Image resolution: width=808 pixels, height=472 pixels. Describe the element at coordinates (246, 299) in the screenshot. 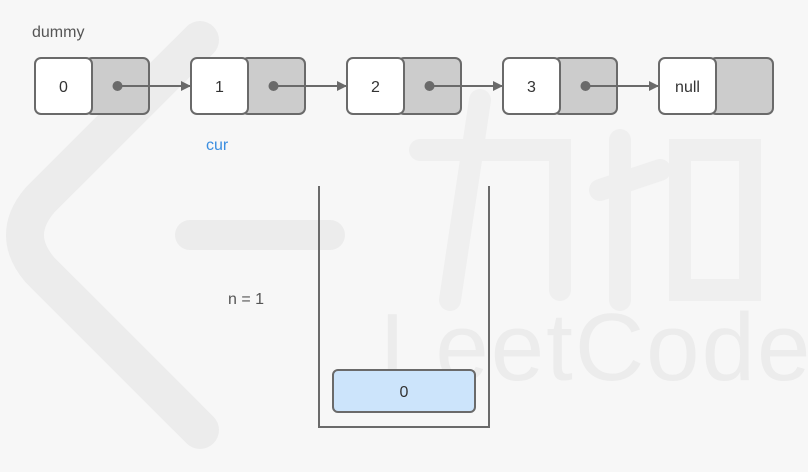

I see `n-label: n = 1` at that location.